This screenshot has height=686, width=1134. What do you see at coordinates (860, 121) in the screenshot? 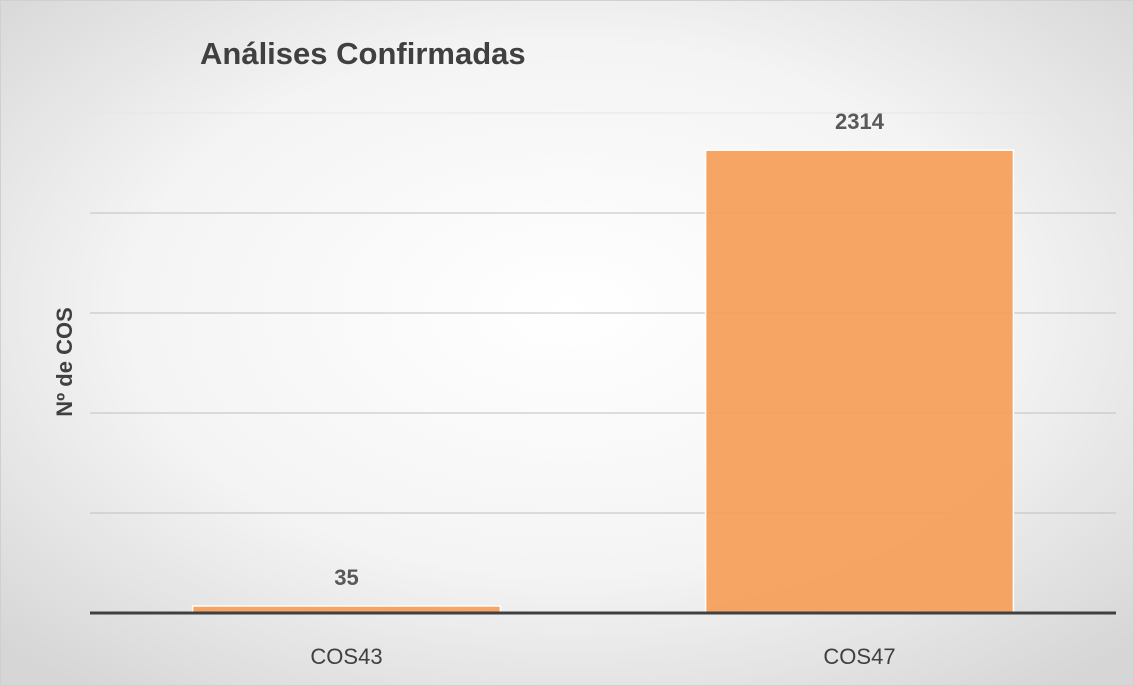
I see `data-label: 2314` at bounding box center [860, 121].